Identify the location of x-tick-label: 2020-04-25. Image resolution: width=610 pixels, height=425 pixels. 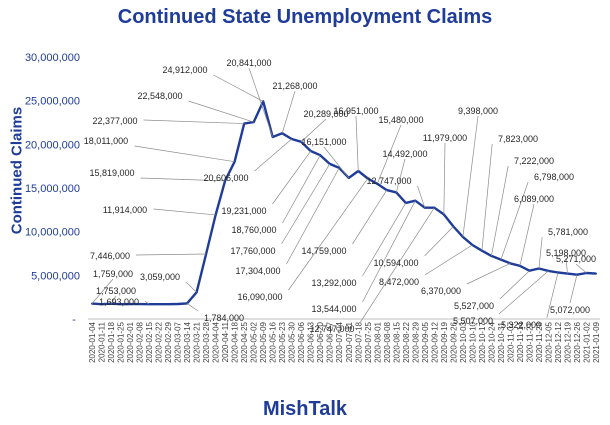
(244, 341).